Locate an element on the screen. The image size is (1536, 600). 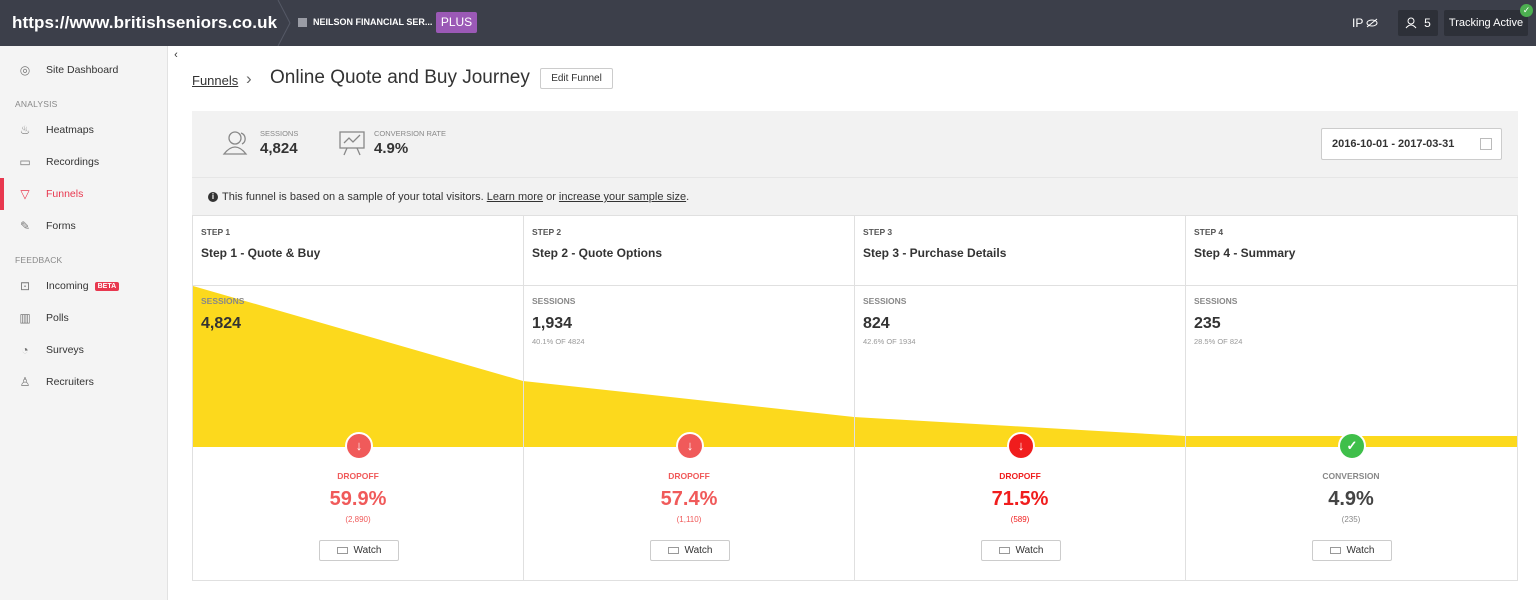
users-count: 5 is located at coordinates (1427, 23).